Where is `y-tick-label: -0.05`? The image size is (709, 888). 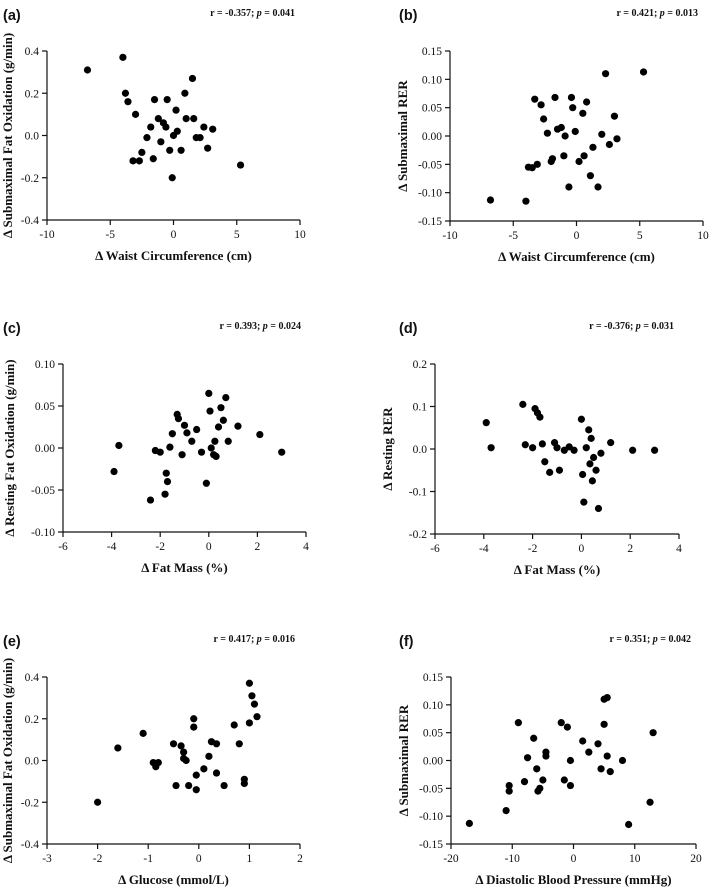
y-tick-label: -0.05 is located at coordinates (43, 491).